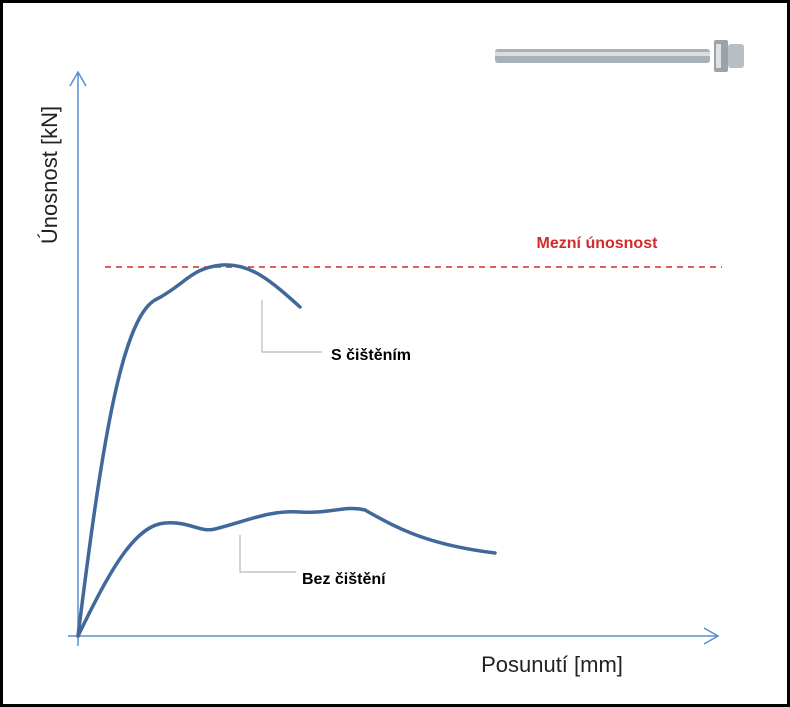 Image resolution: width=790 pixels, height=707 pixels. Describe the element at coordinates (78, 358) in the screenshot. I see `y-axis` at that location.